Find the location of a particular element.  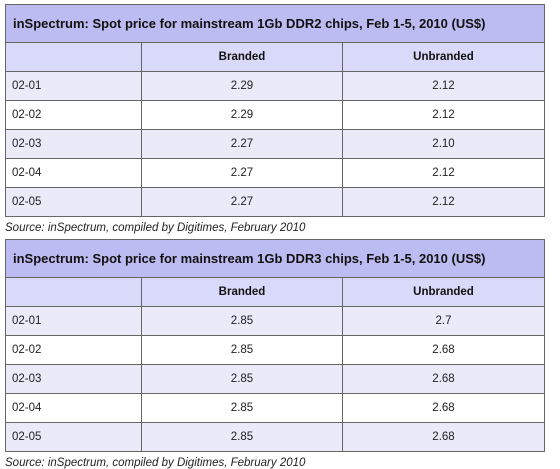

table-row: 02-02 2.29 2.12 is located at coordinates (275, 115).